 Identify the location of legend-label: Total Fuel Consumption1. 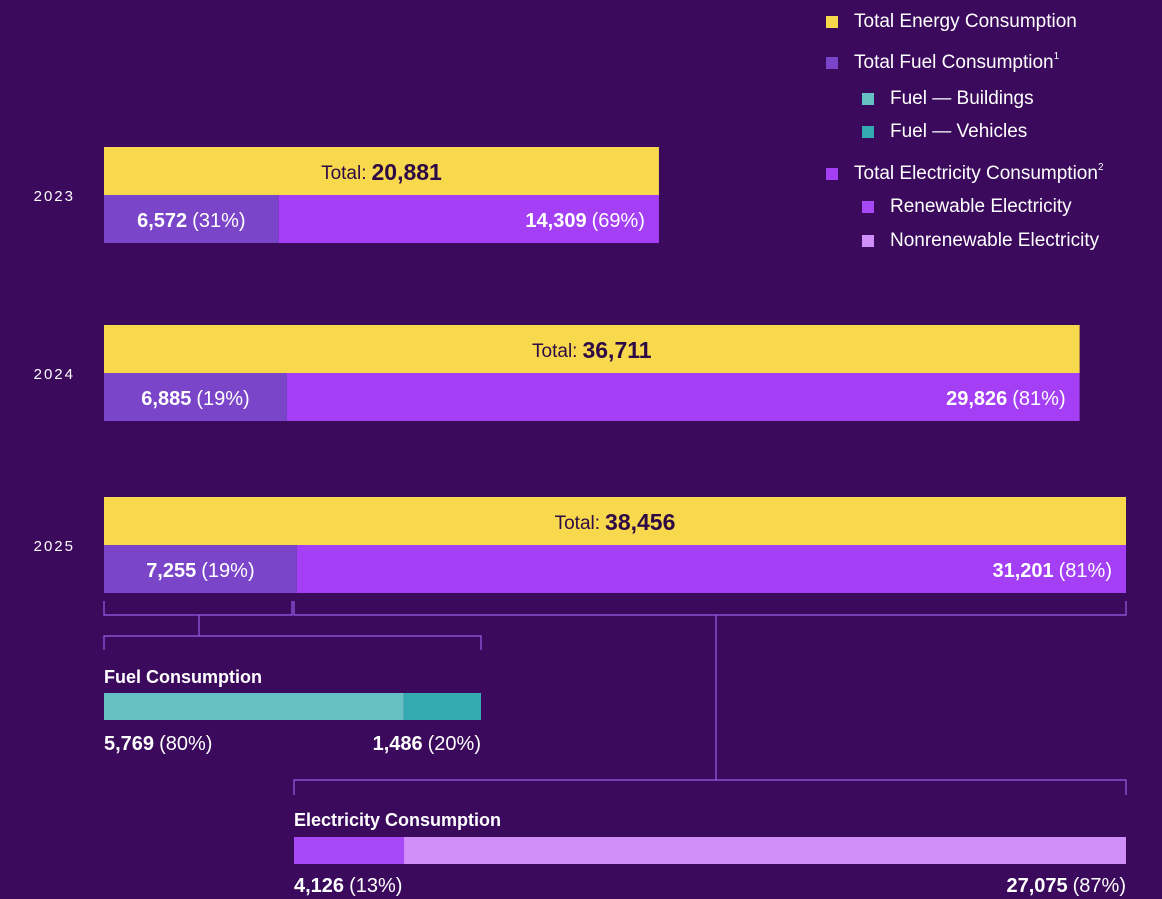
(957, 62).